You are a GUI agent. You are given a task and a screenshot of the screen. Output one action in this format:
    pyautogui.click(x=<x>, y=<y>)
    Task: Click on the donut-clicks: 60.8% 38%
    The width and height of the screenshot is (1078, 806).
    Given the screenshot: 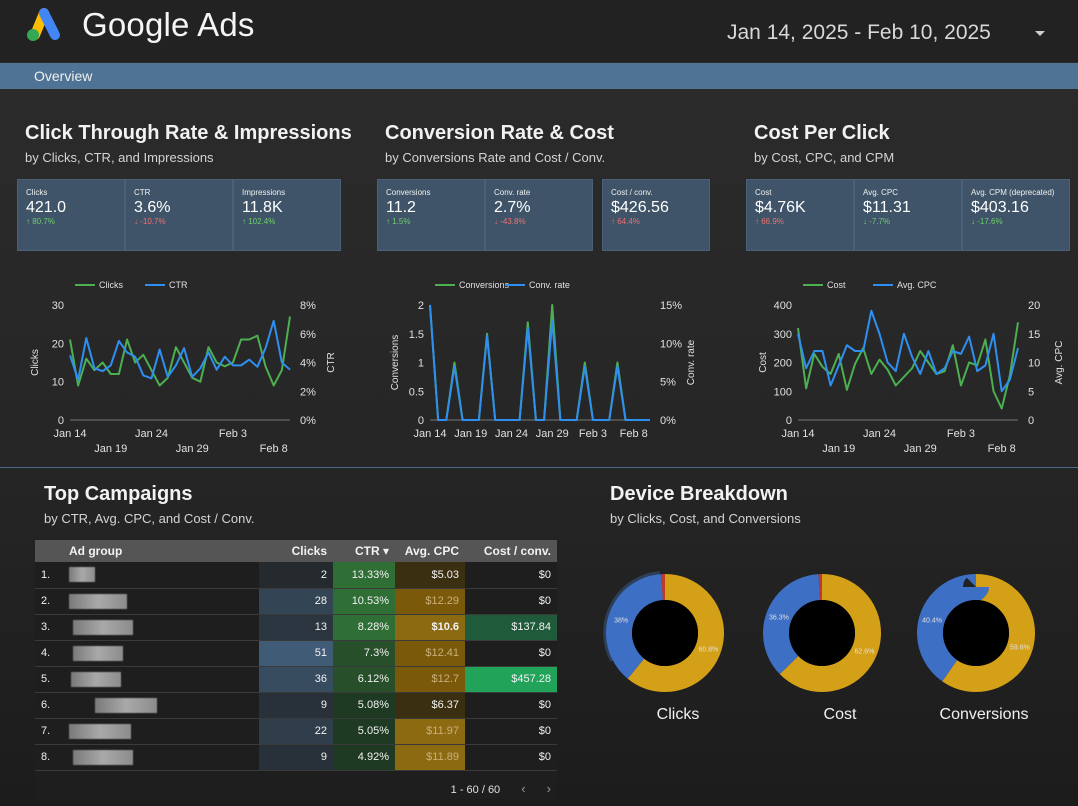 What is the action you would take?
    pyautogui.click(x=665, y=633)
    